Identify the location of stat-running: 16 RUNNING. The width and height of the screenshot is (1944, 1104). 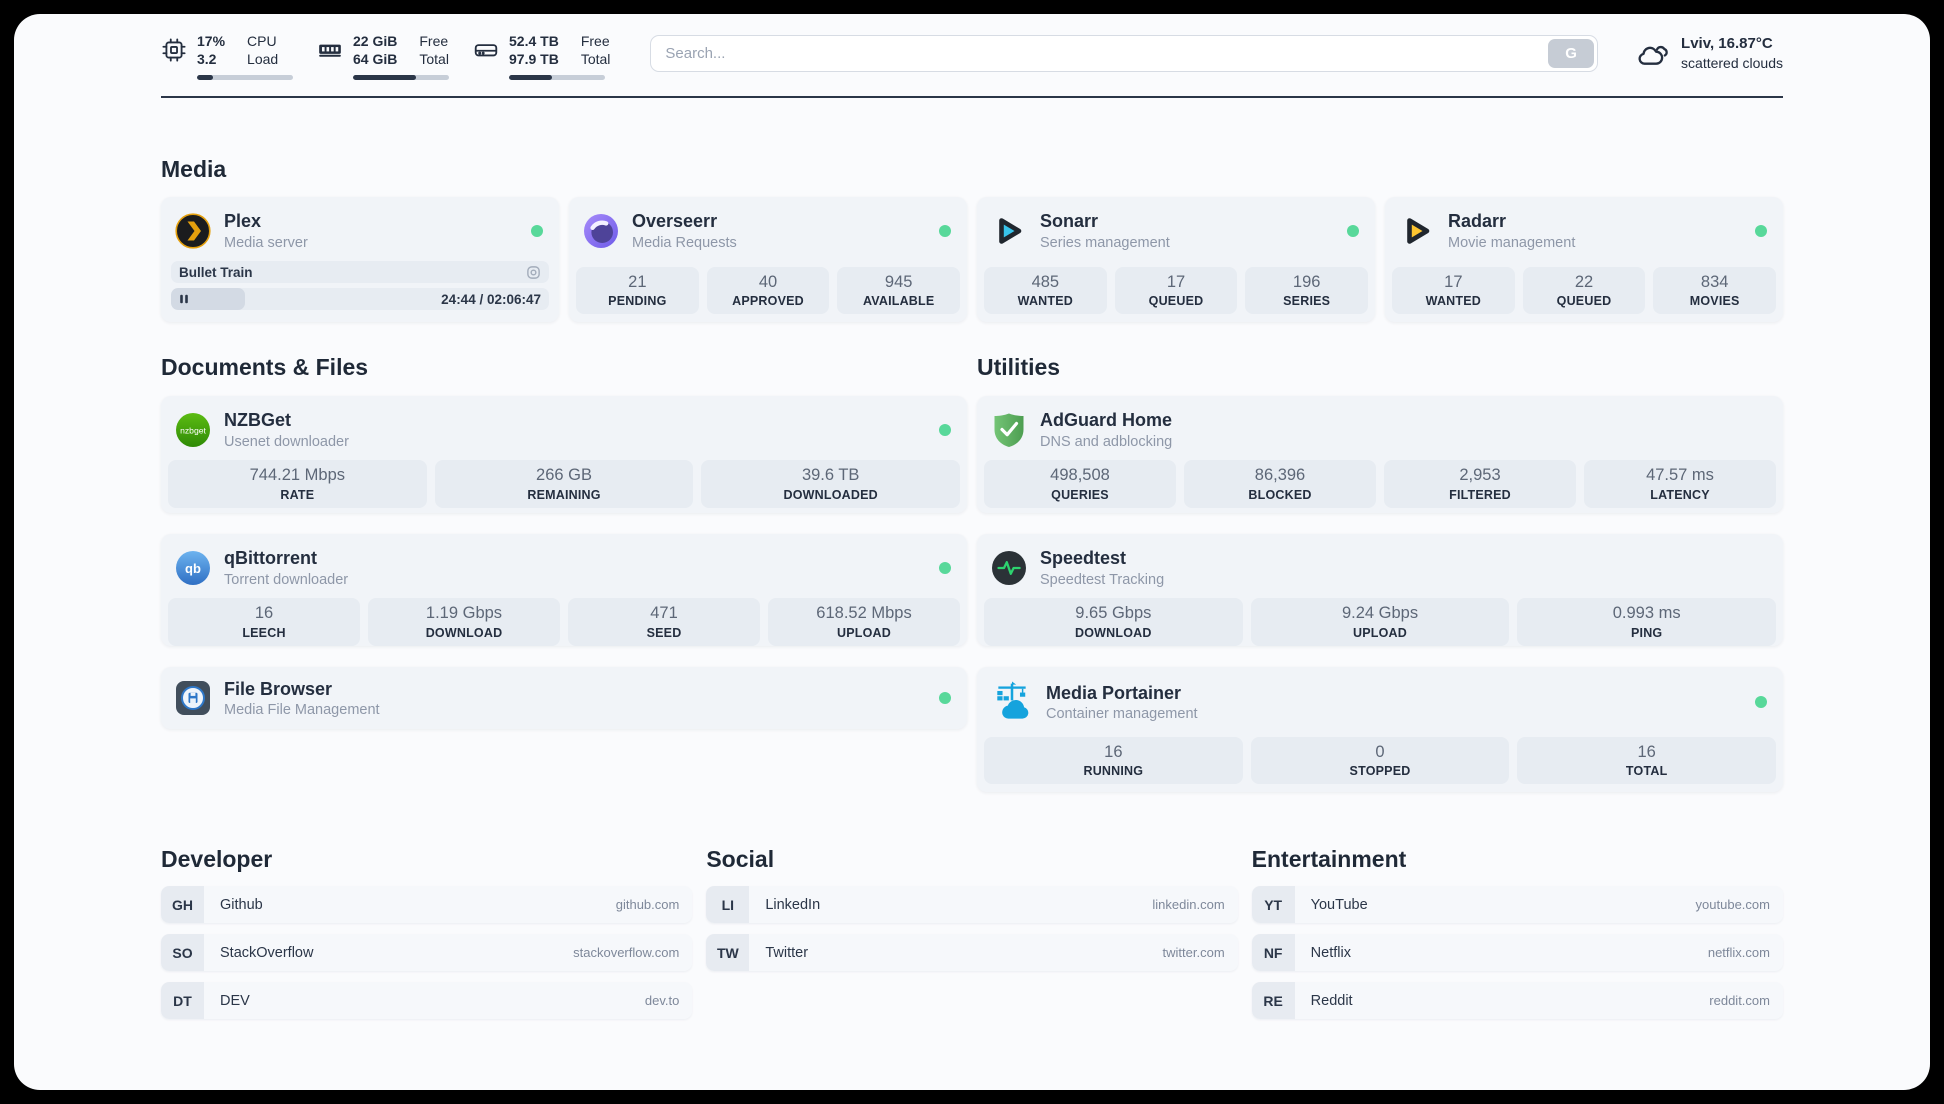
(1113, 760).